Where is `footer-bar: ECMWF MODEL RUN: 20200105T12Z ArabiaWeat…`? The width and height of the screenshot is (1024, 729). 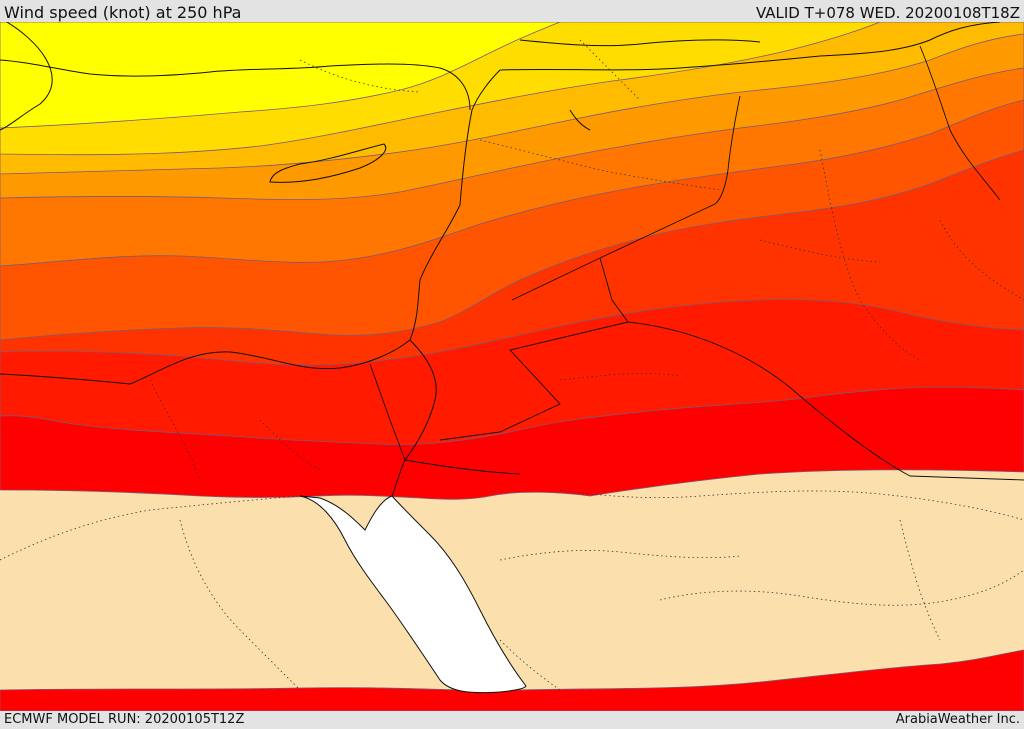 footer-bar: ECMWF MODEL RUN: 20200105T12Z ArabiaWeat… is located at coordinates (512, 720).